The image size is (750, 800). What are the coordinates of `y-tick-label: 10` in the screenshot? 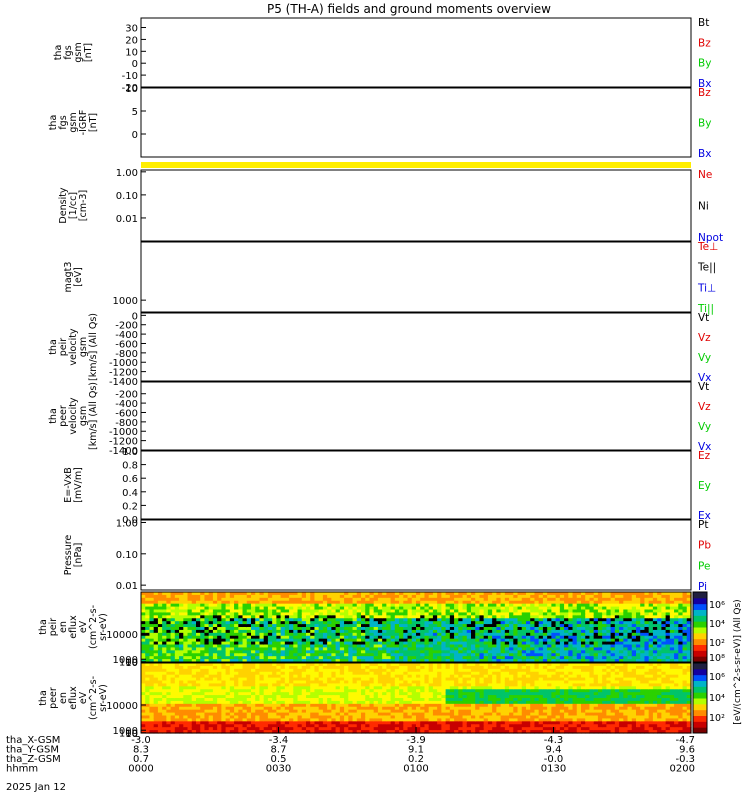 It's located at (131, 89).